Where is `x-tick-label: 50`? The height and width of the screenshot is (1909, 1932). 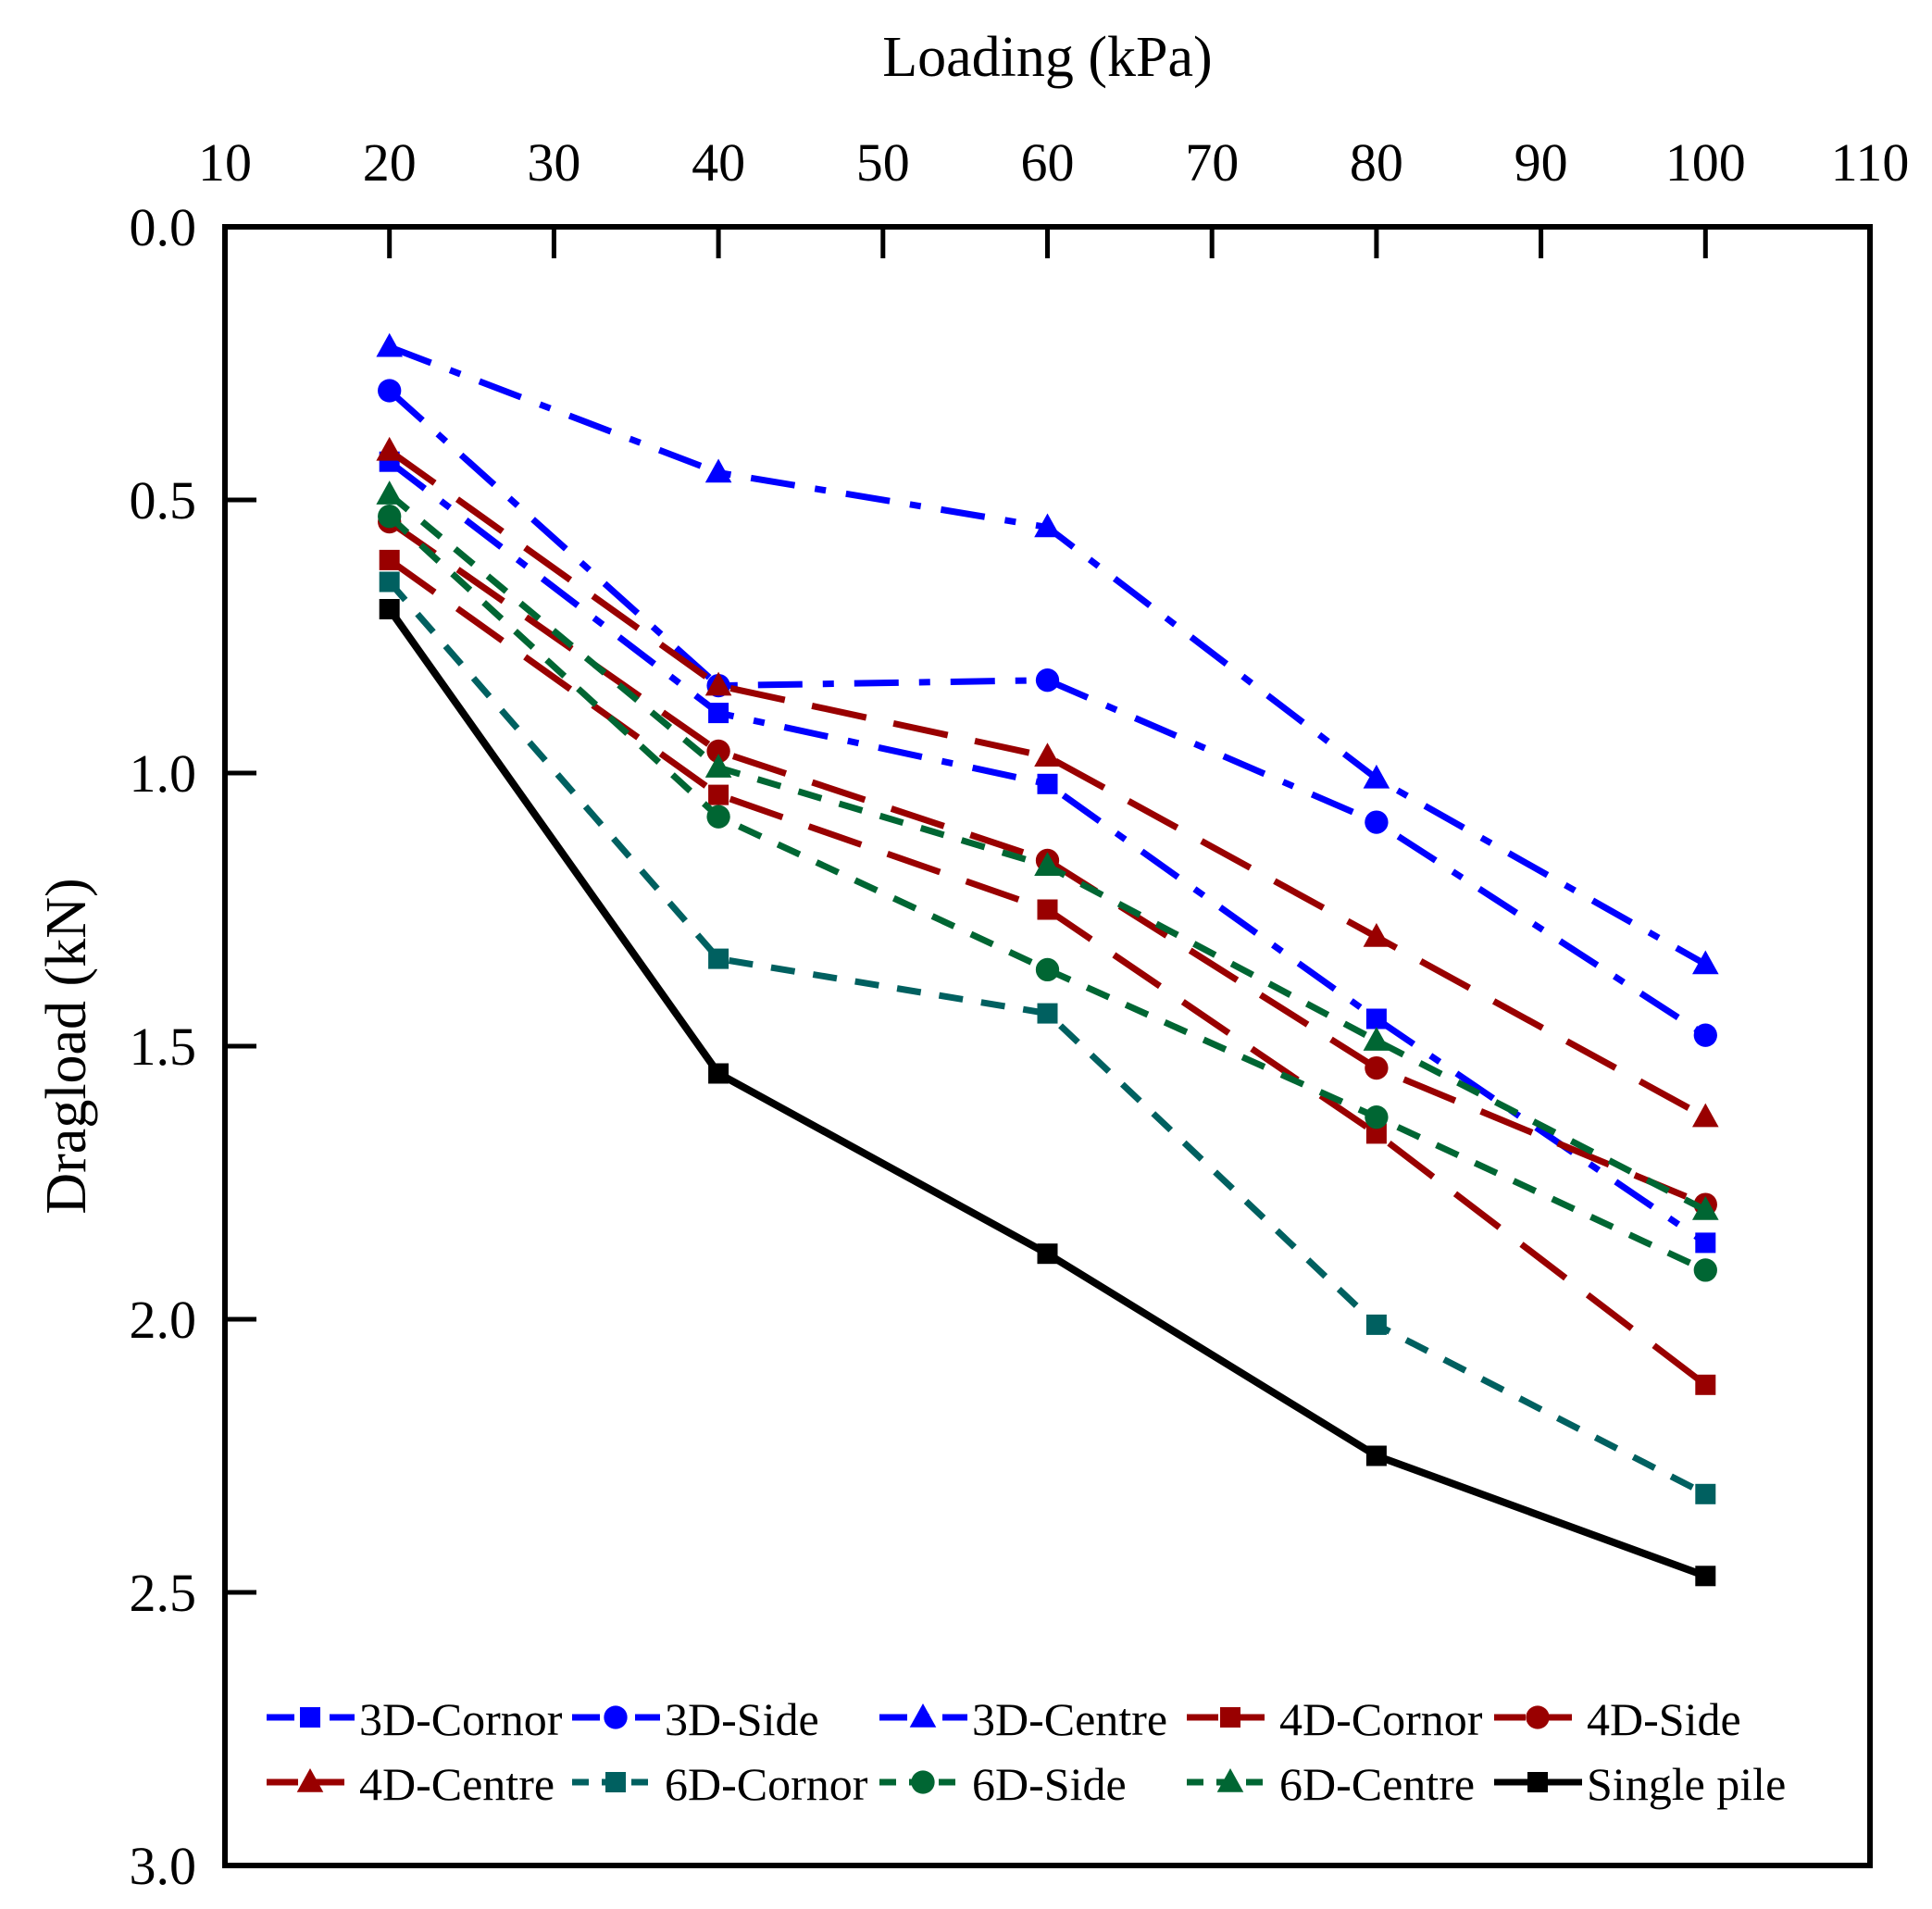 x-tick-label: 50 is located at coordinates (883, 163).